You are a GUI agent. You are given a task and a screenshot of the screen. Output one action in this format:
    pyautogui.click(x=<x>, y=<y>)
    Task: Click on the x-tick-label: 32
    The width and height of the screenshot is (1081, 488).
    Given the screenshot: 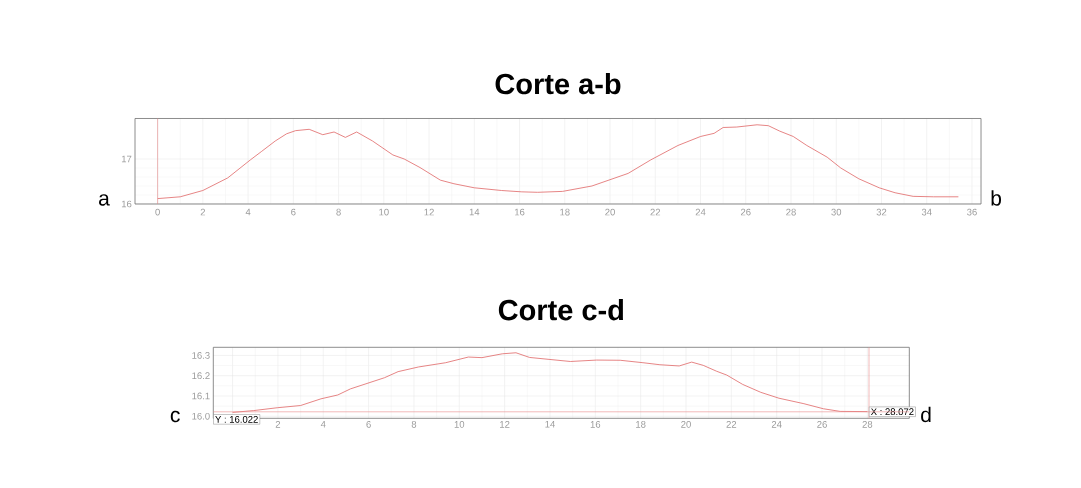 What is the action you would take?
    pyautogui.click(x=881, y=212)
    